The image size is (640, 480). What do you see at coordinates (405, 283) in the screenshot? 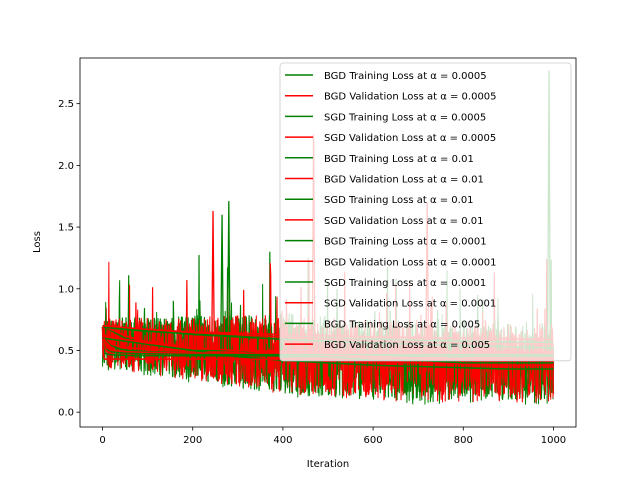
I see `legend-label: SGD Training Loss at α = 0.0001` at bounding box center [405, 283].